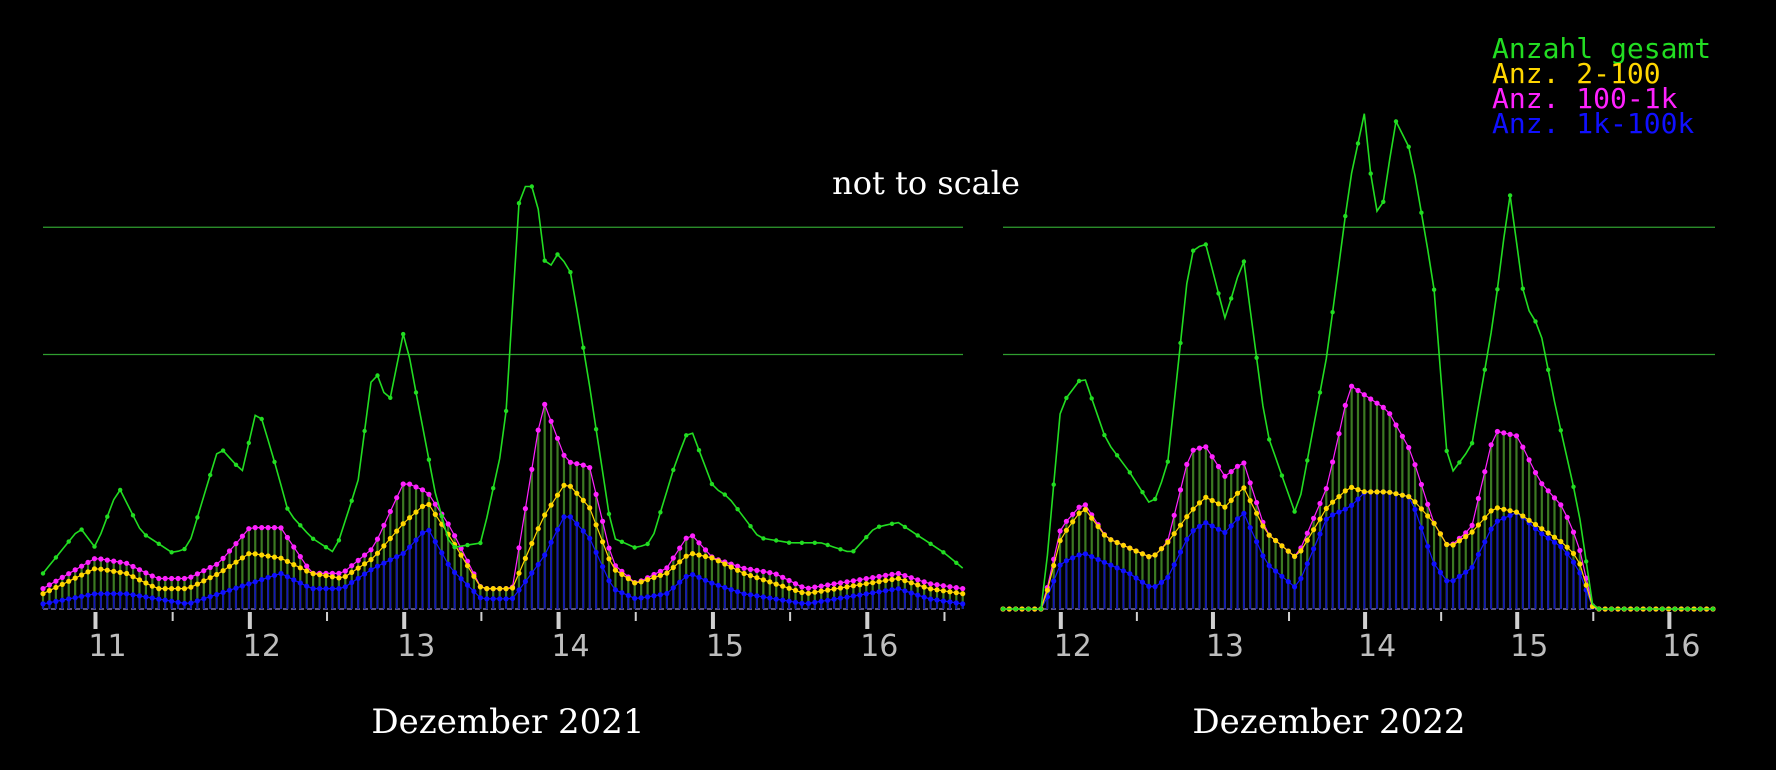 The height and width of the screenshot is (770, 1776). I want to click on series-line, so click(502, 539).